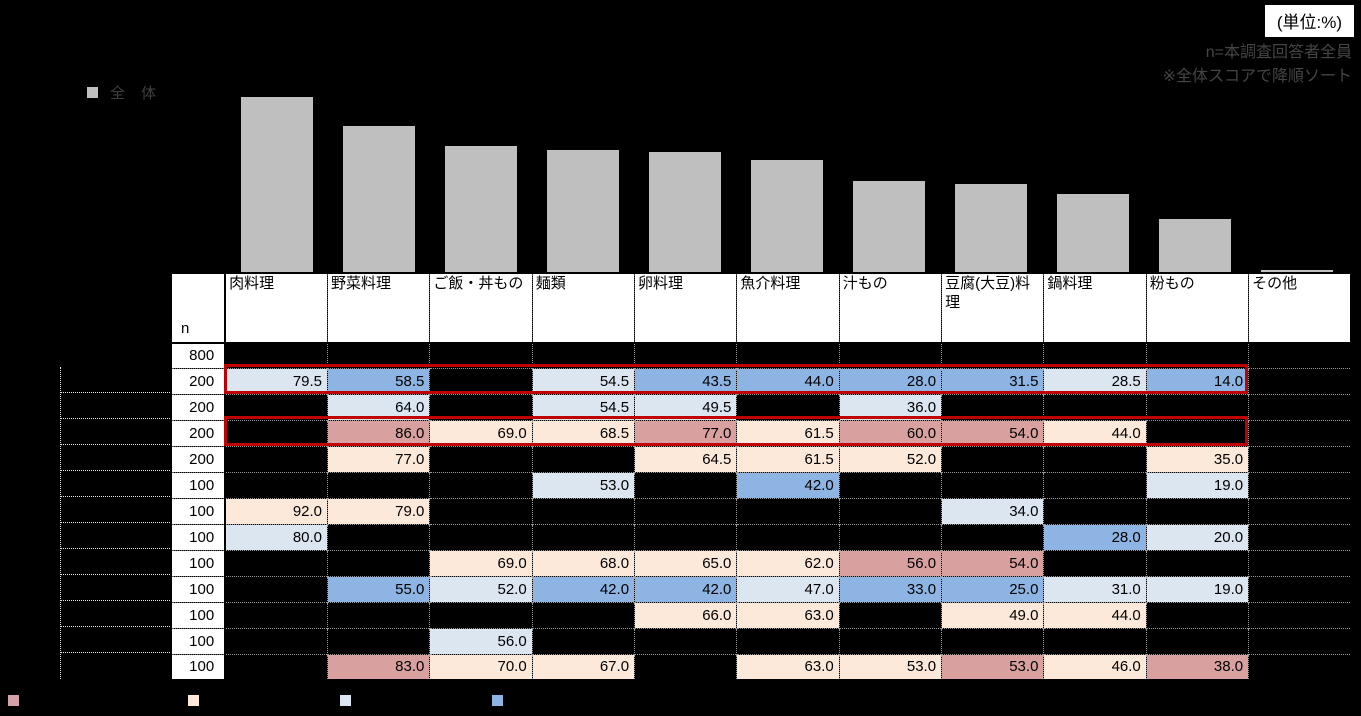 The height and width of the screenshot is (716, 1361). I want to click on unit-label-box: (単位:%), so click(1309, 21).